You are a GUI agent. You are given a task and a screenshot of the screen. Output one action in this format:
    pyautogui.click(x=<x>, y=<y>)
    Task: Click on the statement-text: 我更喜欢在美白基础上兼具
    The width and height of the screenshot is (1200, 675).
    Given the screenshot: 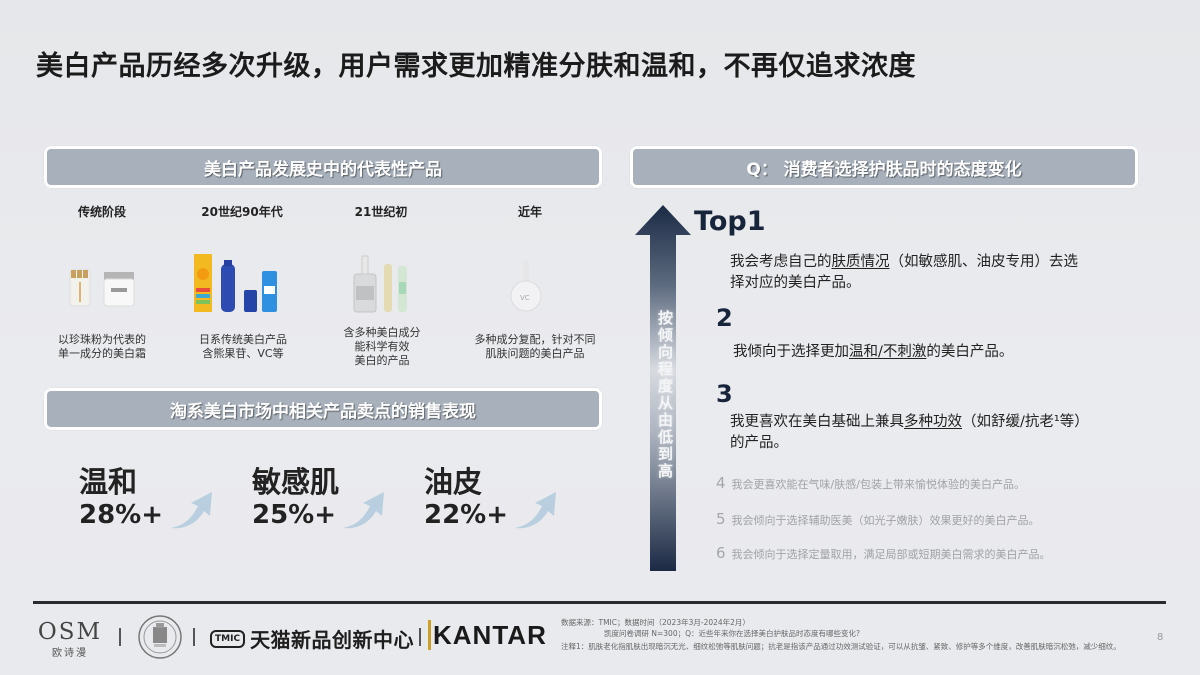 What is the action you would take?
    pyautogui.click(x=817, y=422)
    